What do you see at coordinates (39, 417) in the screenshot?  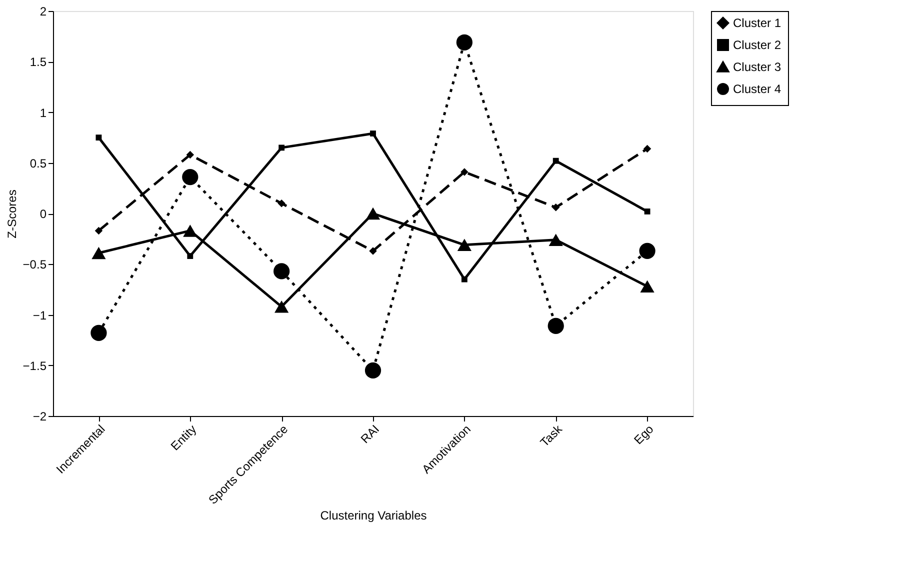 I see `y-tick-label: −2` at bounding box center [39, 417].